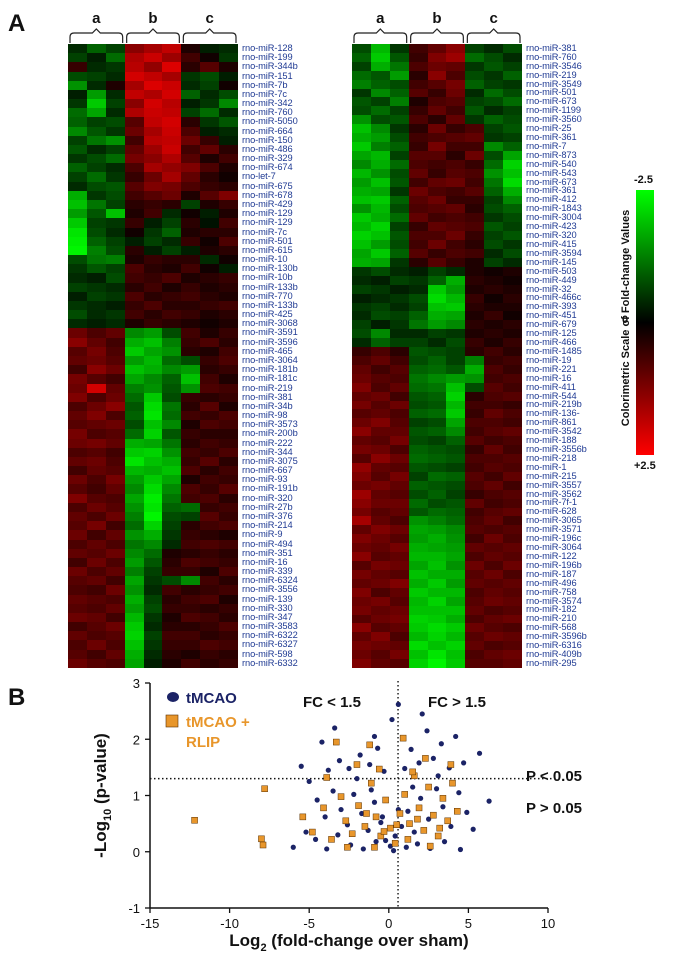 Image resolution: width=685 pixels, height=956 pixels. What do you see at coordinates (270, 424) in the screenshot?
I see `row-label: rno-miR-3573` at bounding box center [270, 424].